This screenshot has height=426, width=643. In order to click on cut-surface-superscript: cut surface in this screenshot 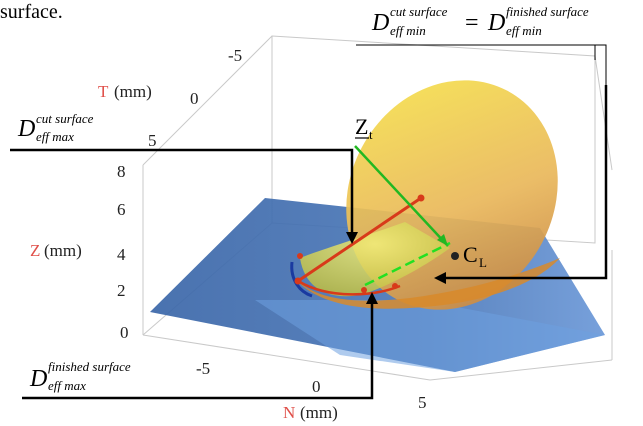, I will do `click(65, 118)`.